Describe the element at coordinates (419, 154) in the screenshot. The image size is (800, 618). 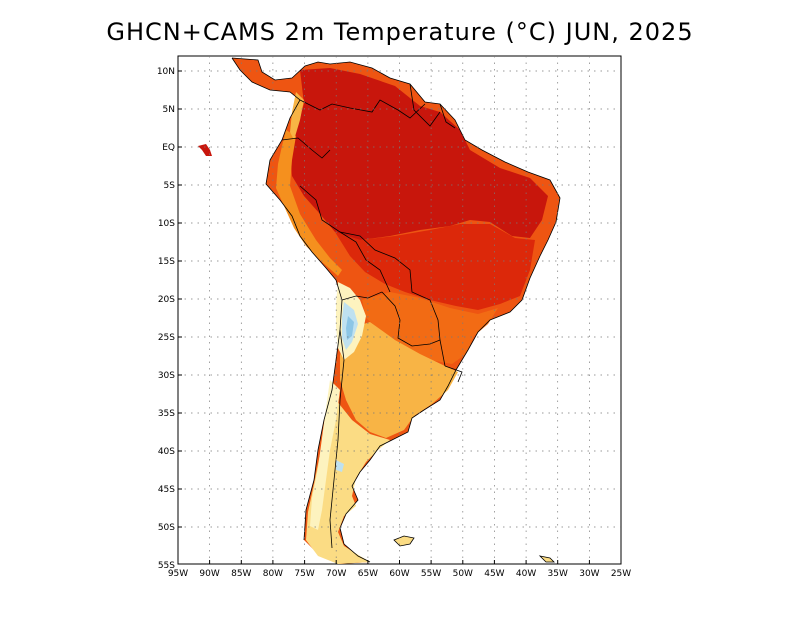
I see `region-hottest` at that location.